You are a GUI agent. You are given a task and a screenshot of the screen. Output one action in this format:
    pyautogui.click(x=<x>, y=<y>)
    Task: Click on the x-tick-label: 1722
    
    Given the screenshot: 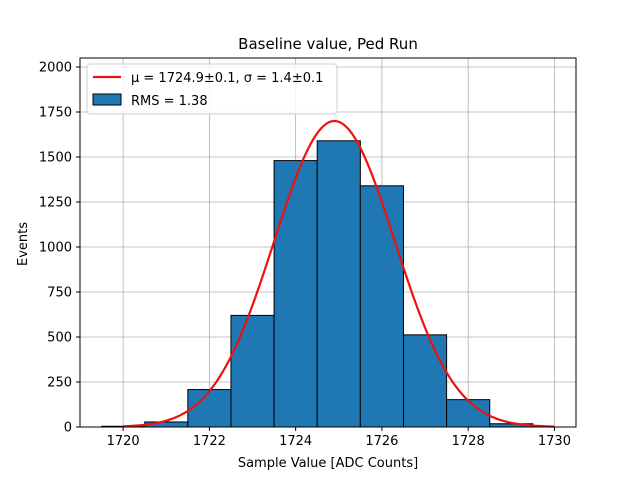 What is the action you would take?
    pyautogui.click(x=209, y=441)
    